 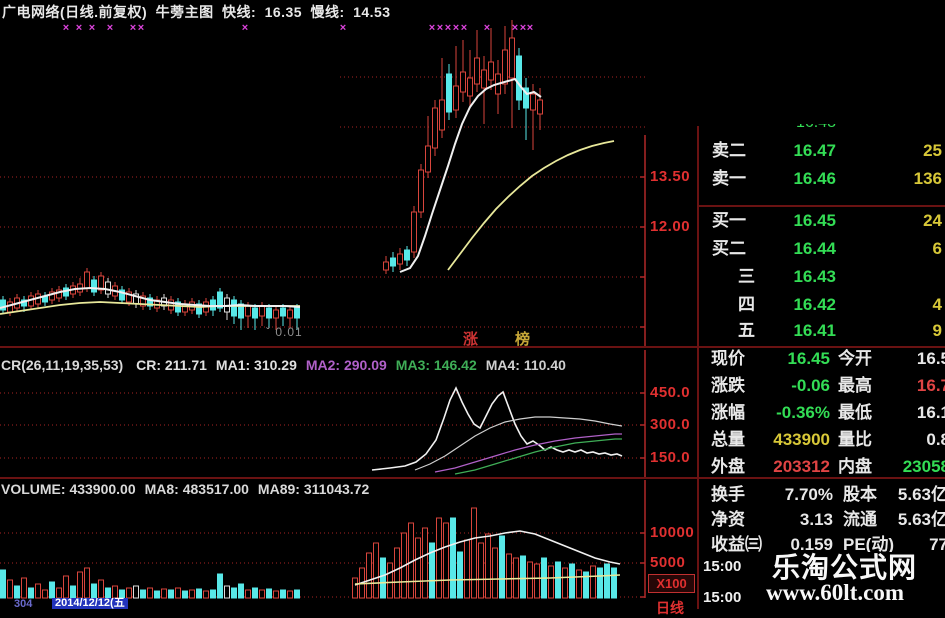 I want to click on order-book-level-label: 四, so click(x=746, y=304).